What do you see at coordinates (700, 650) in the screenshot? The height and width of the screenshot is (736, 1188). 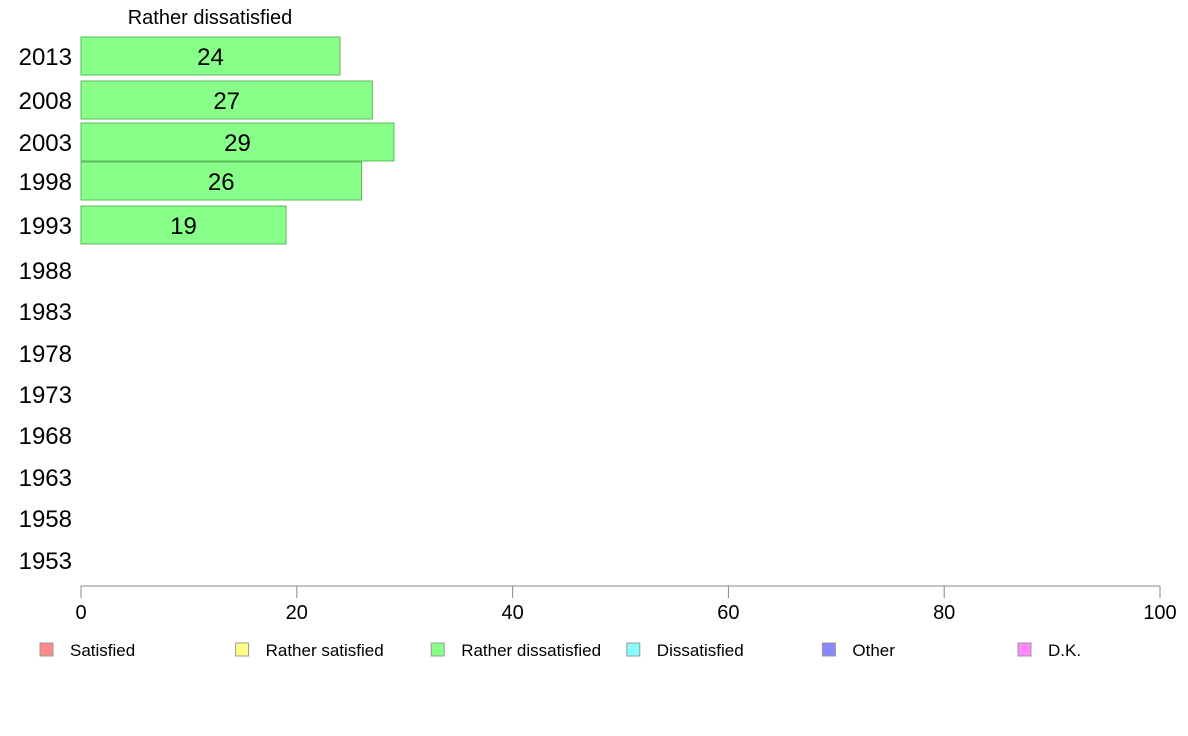 I see `legend-label: Dissatisfied` at bounding box center [700, 650].